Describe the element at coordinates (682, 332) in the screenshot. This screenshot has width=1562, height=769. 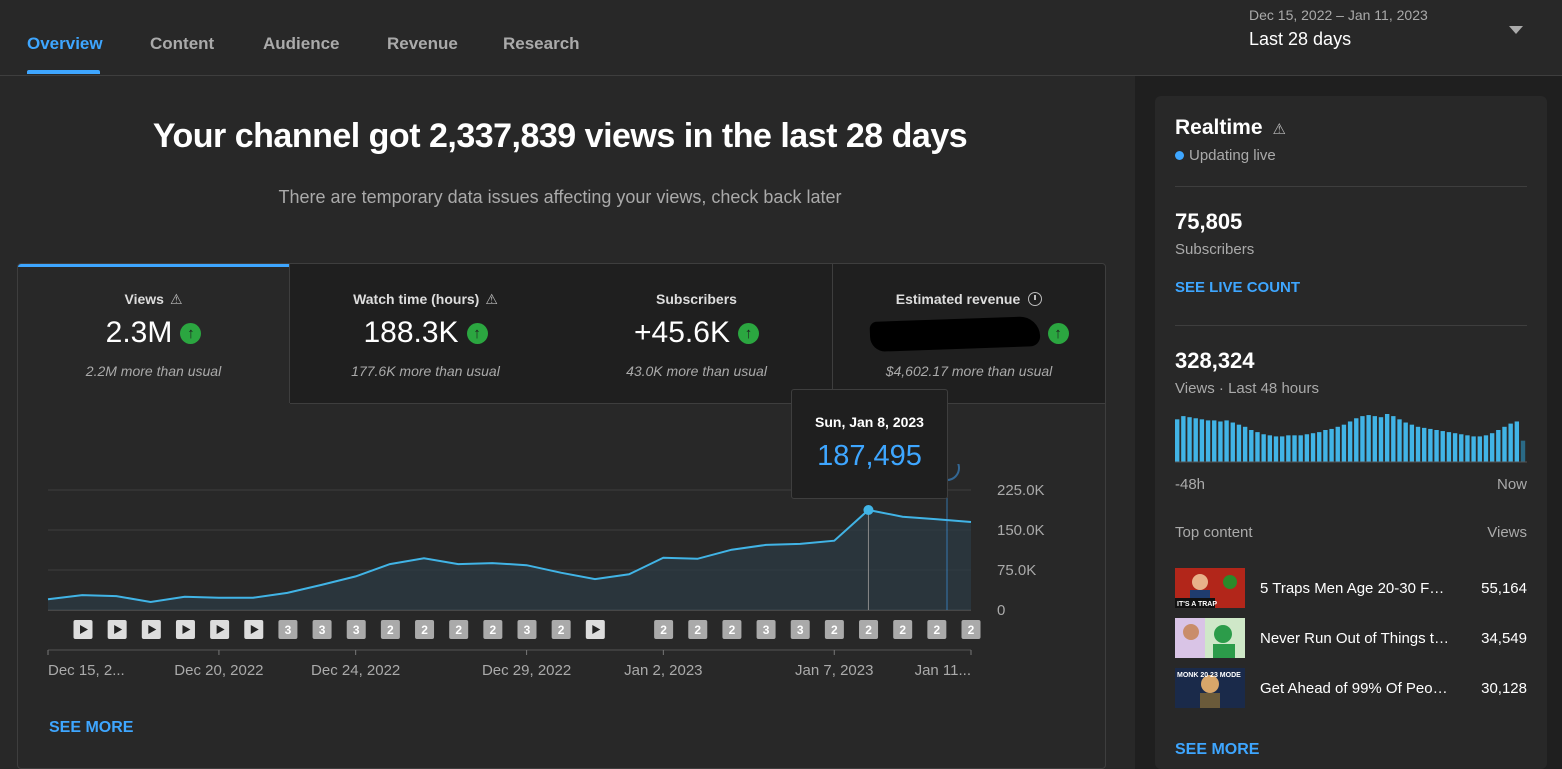
I see `metric-value: +45.6K` at that location.